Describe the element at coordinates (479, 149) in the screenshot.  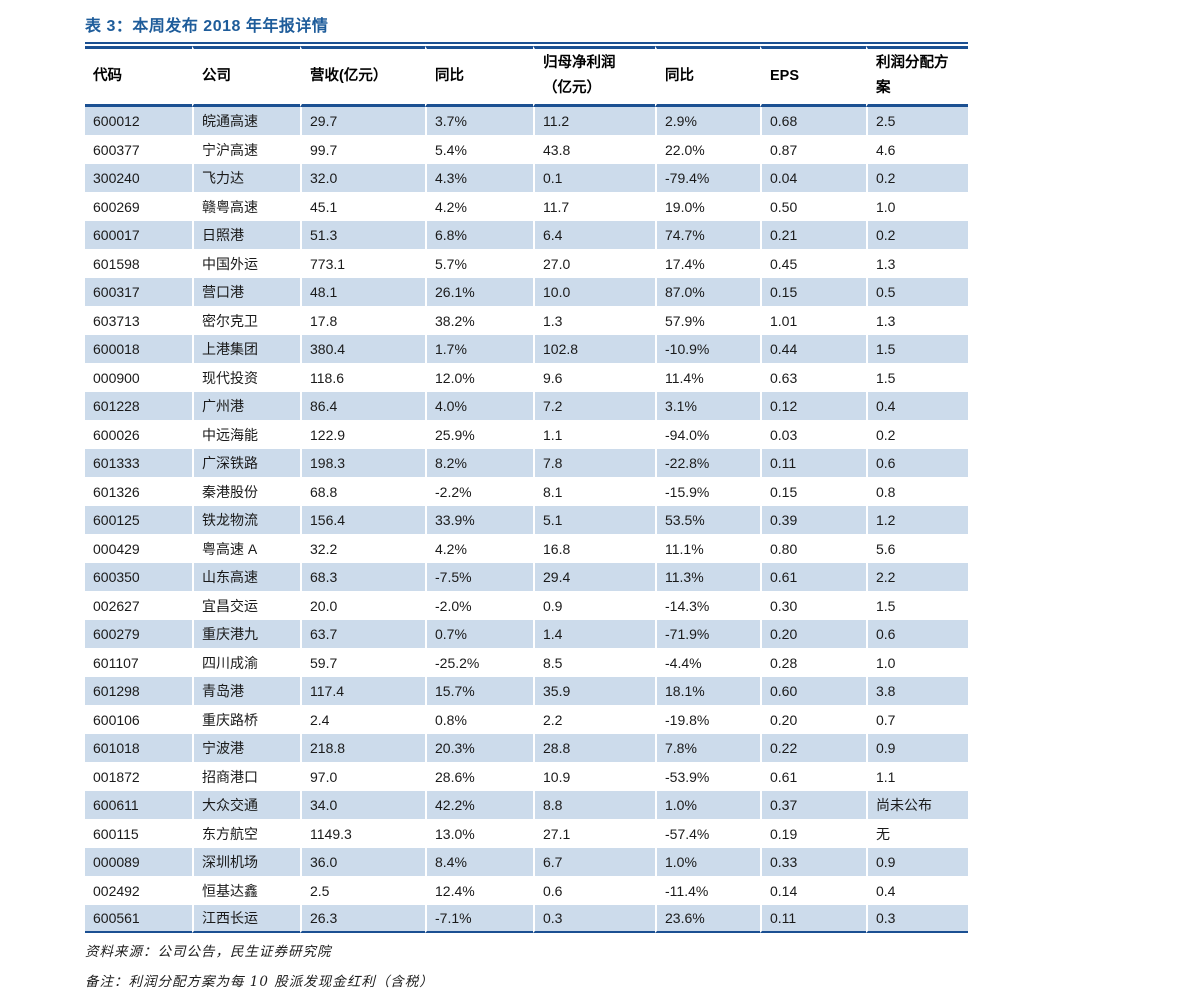
I see `table-cell: 5.4%` at that location.